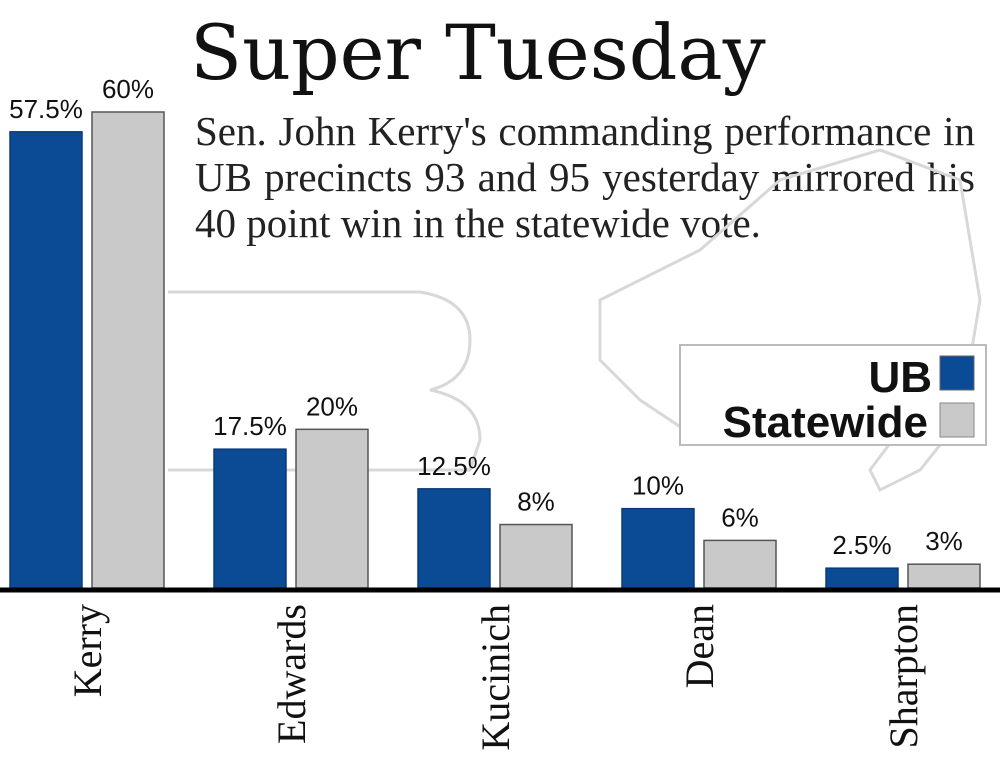  Describe the element at coordinates (861, 545) in the screenshot. I see `value-label-ub-sharpton: 2.5%` at that location.